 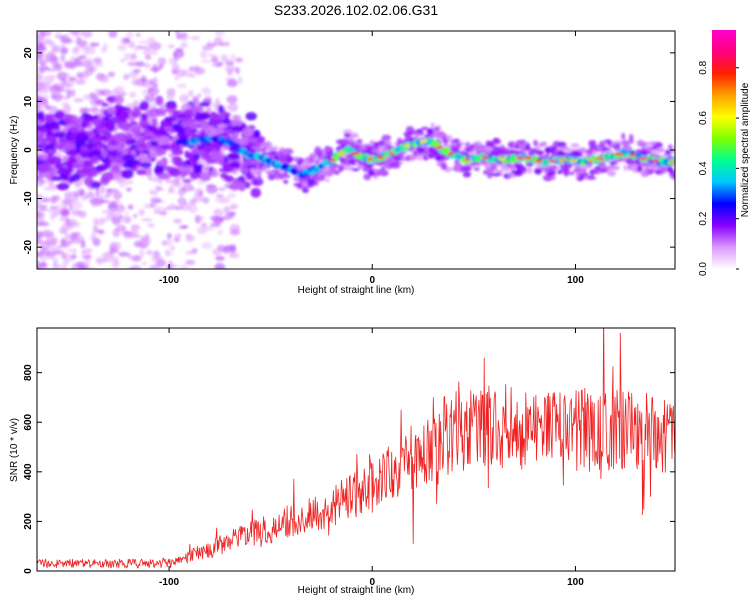 I want to click on x-tick-label: 0, so click(x=372, y=280).